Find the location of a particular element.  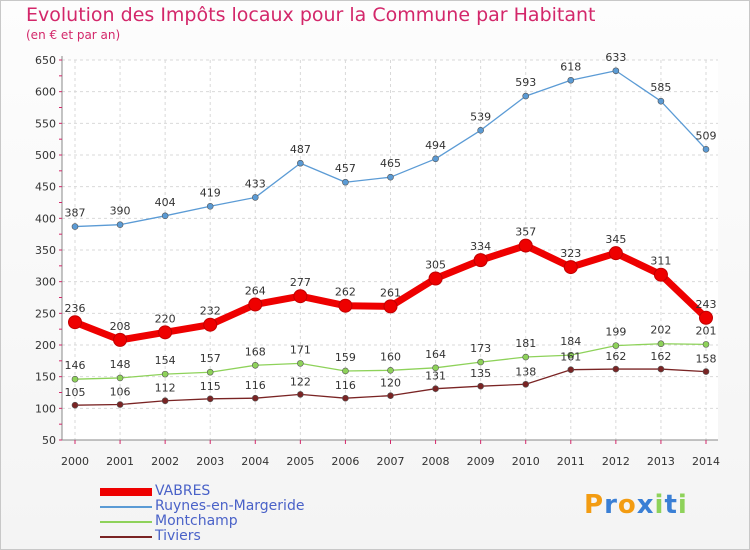

logo-letter: t is located at coordinates (671, 505).